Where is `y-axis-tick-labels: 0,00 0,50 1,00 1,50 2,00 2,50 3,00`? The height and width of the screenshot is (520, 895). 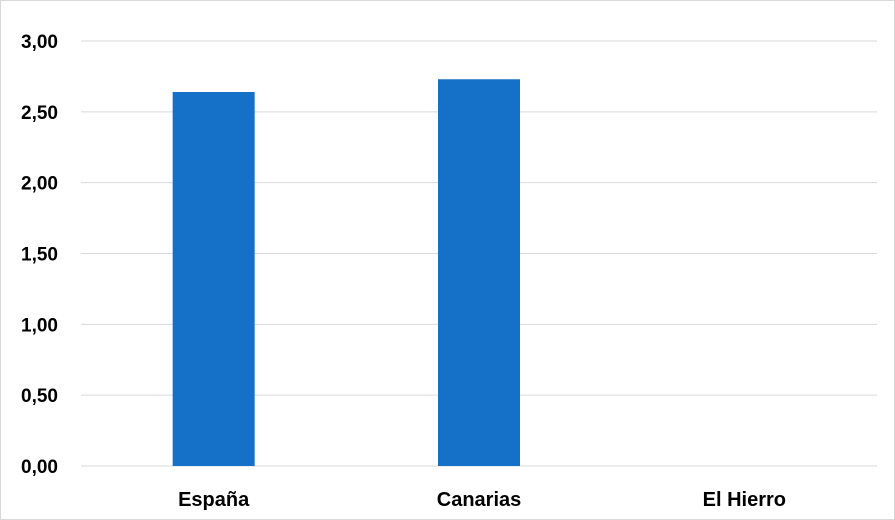
y-axis-tick-labels: 0,00 0,50 1,00 1,50 2,00 2,50 3,00 is located at coordinates (39, 255).